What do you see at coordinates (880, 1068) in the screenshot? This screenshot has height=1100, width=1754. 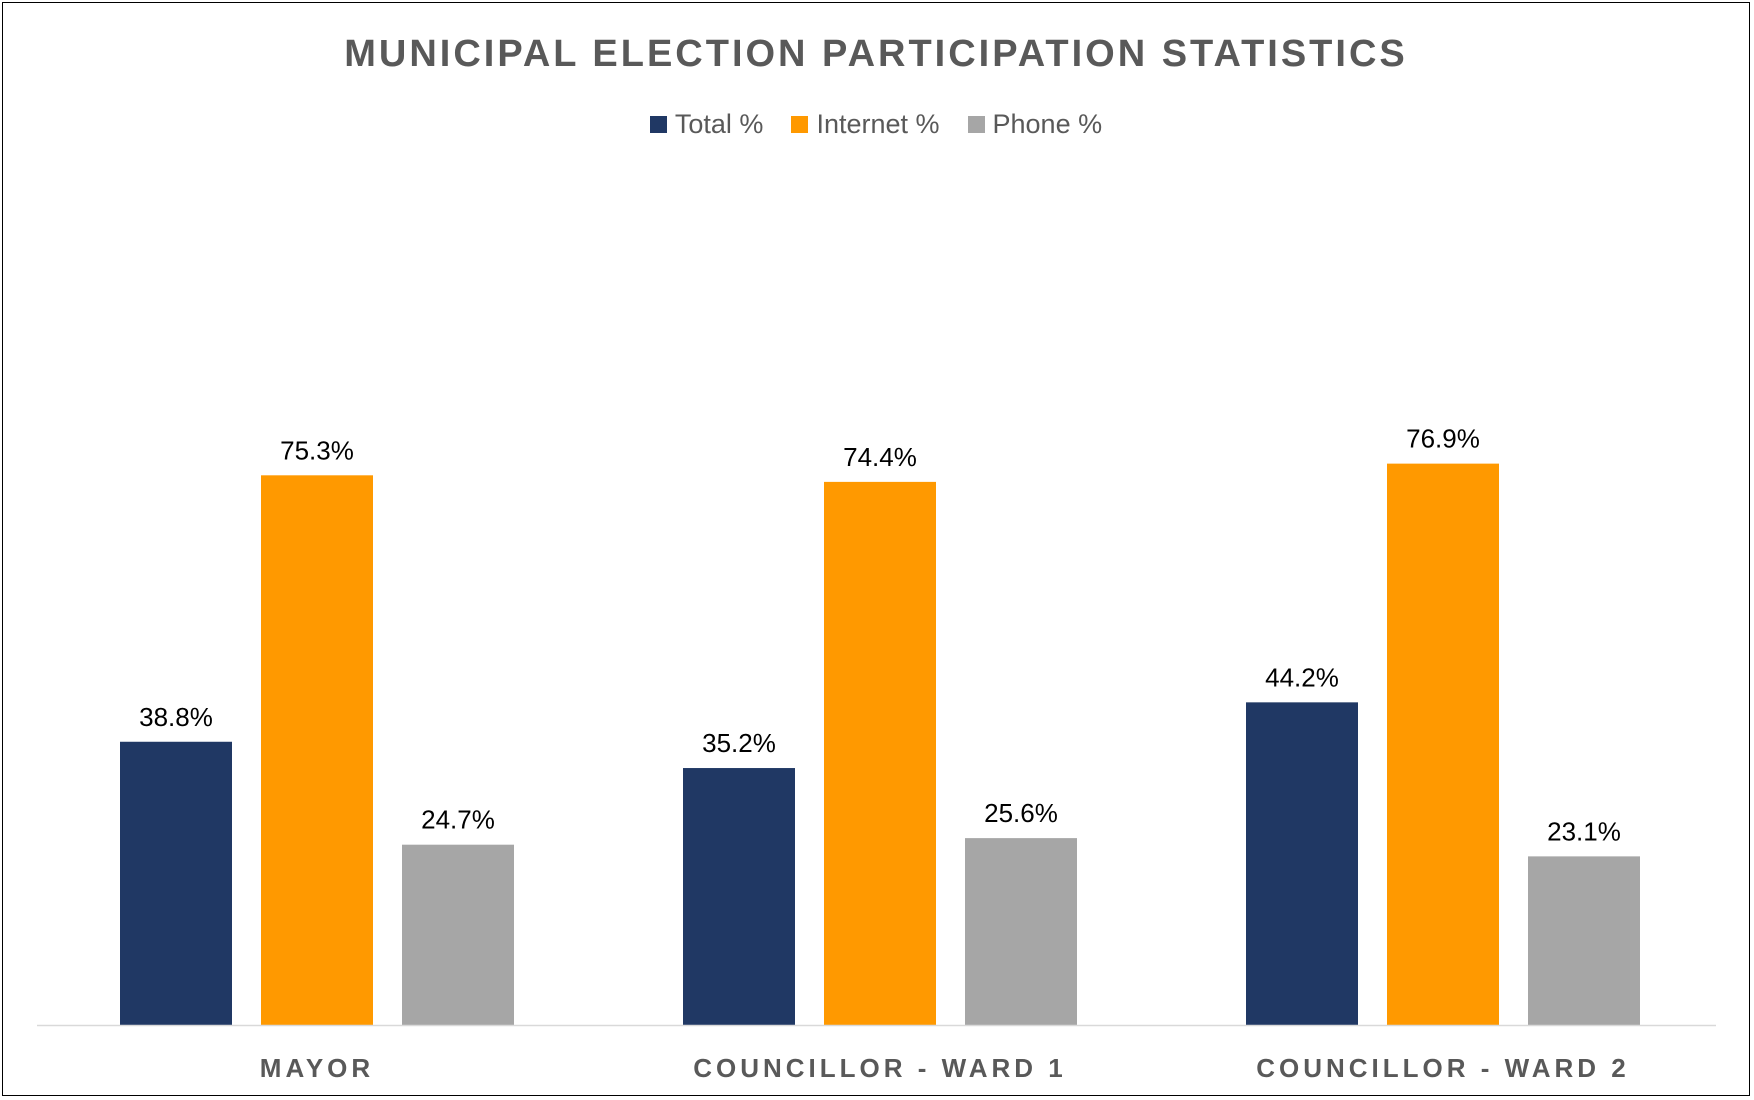 I see `category-label-councillor-ward-1: COUNCILLOR - WARD 1` at bounding box center [880, 1068].